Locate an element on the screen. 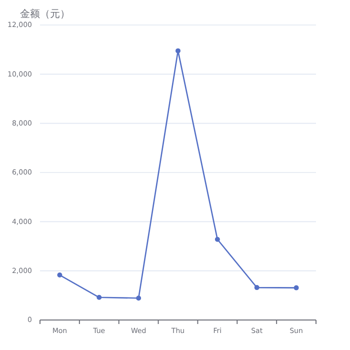 This screenshot has width=350, height=350. y-axis-title: 金额（元） is located at coordinates (45, 14).